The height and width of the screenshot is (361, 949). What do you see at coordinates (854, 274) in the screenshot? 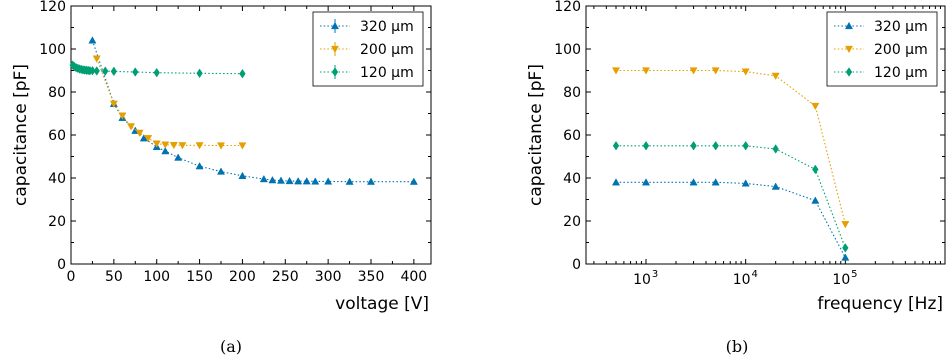
I see `x-tick-label-exponent: 5` at bounding box center [854, 274].